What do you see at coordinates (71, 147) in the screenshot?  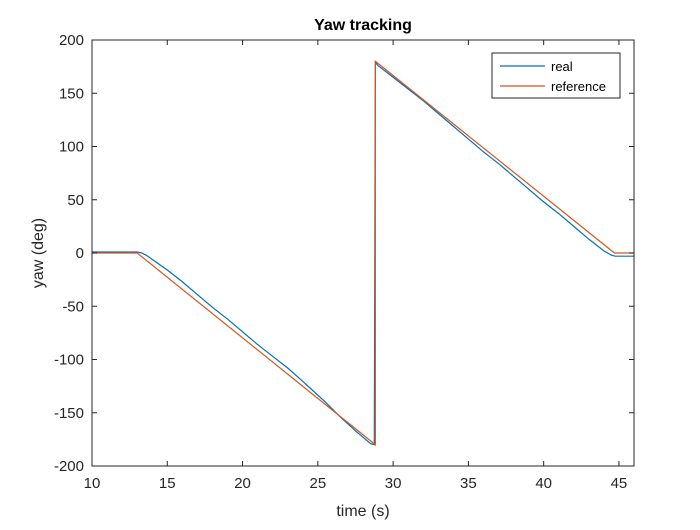 I see `y-tick-label-100: 100` at bounding box center [71, 147].